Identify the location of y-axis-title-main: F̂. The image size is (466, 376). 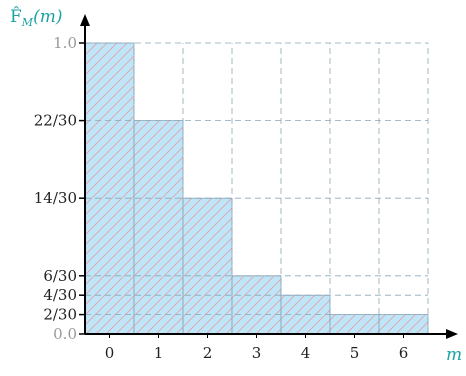
(16, 17).